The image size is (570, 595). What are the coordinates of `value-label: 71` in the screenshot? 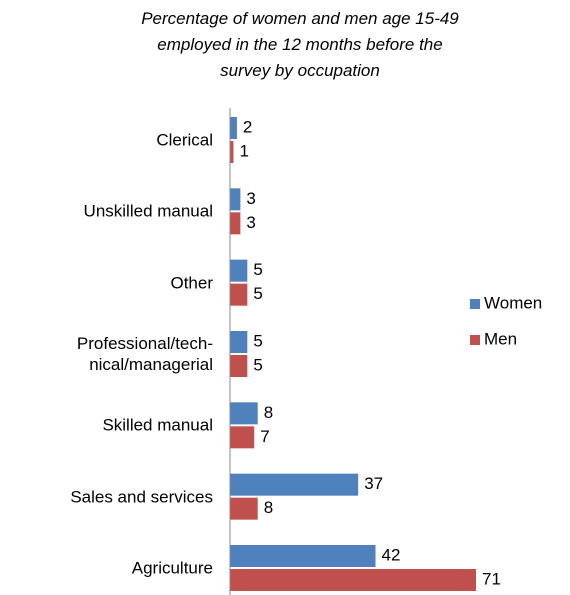 It's located at (491, 578).